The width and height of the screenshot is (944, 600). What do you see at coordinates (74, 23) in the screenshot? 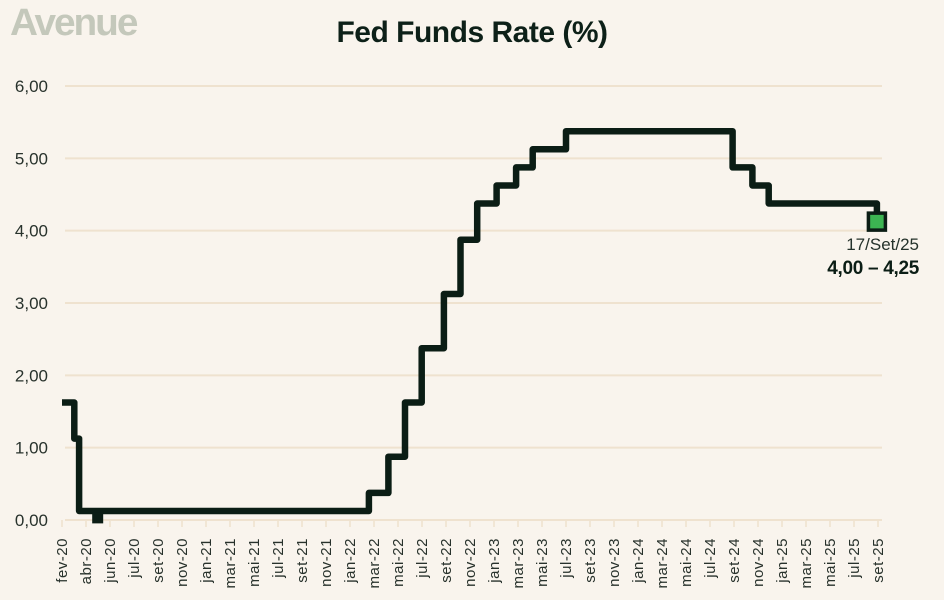
I see `avenue-logo: Avenue` at bounding box center [74, 23].